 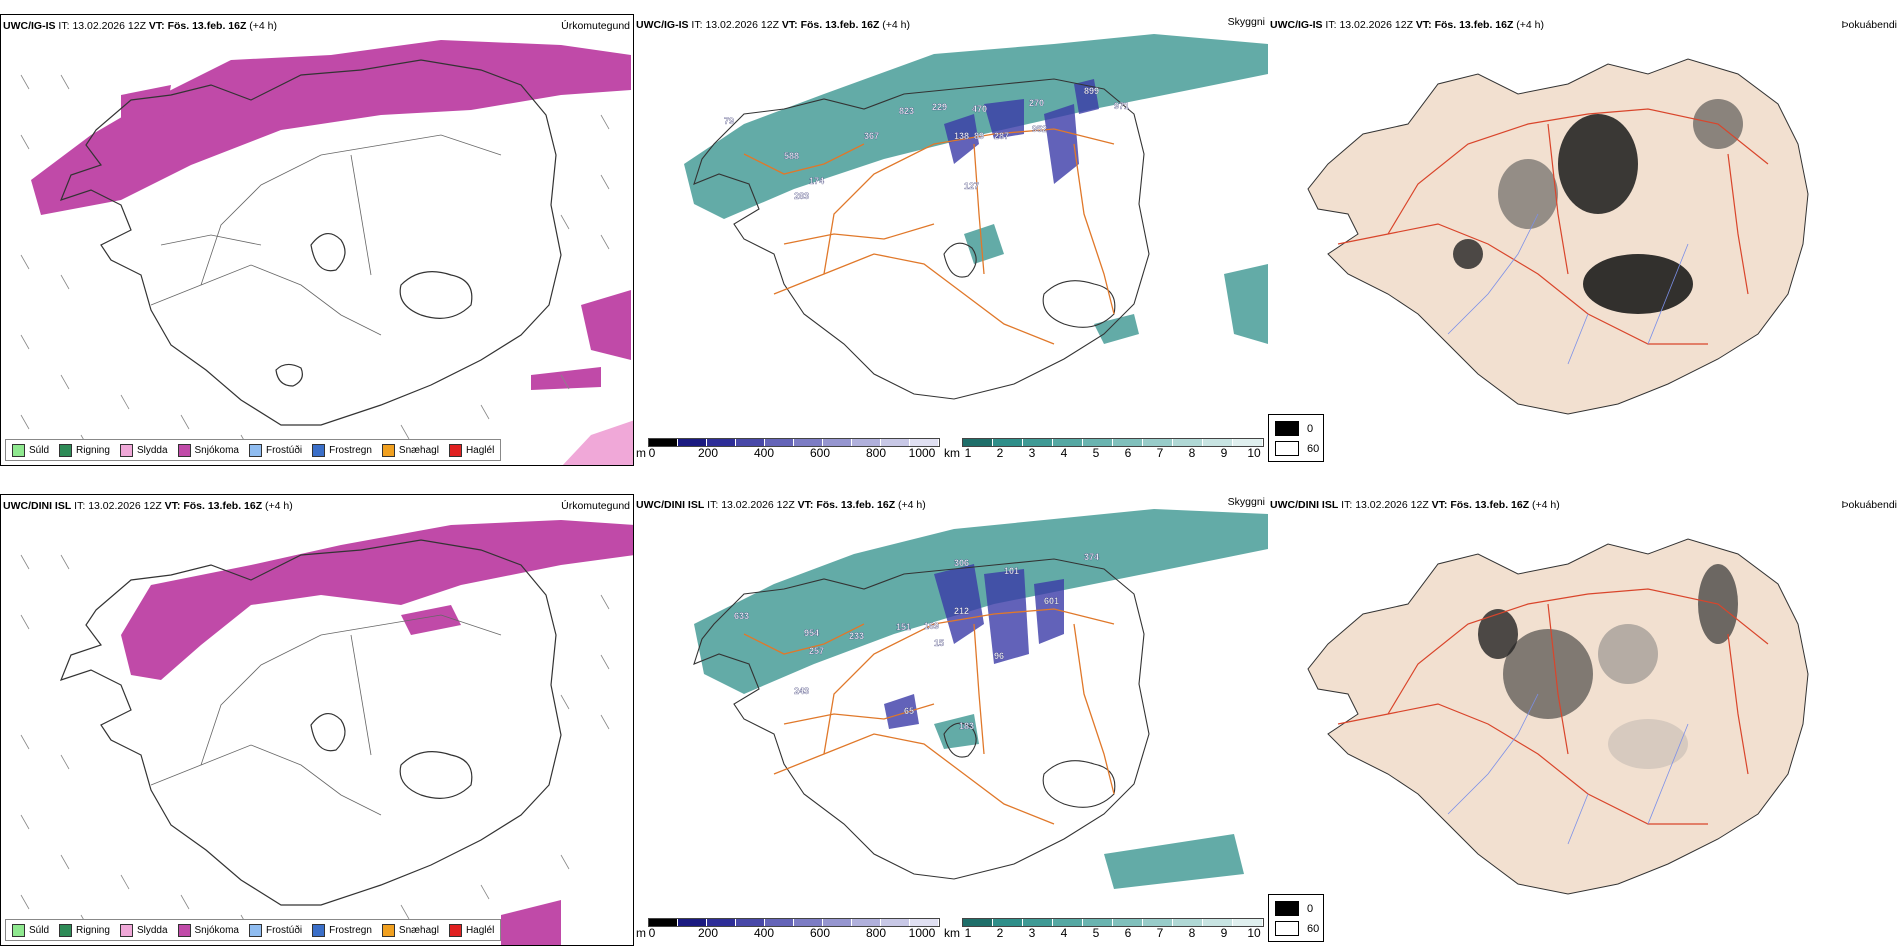 What do you see at coordinates (30, 930) in the screenshot?
I see `legend-item: Súld` at bounding box center [30, 930].